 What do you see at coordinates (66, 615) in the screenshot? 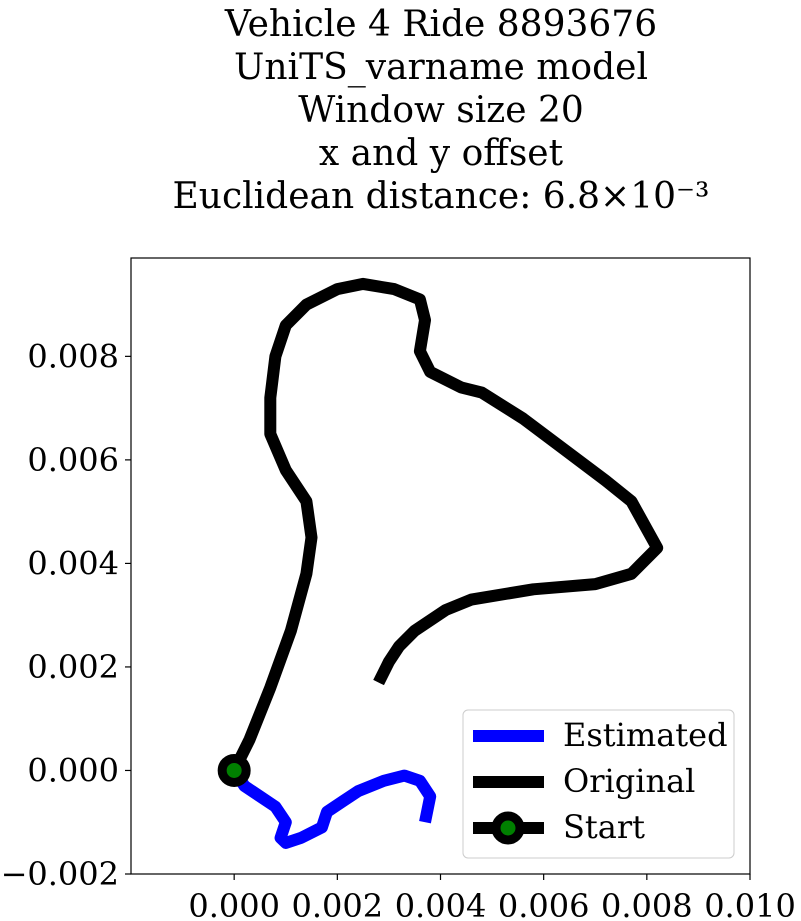
I see `y-axis: −0.002 0.000 0.002 0.004 0.006 0.008` at bounding box center [66, 615].